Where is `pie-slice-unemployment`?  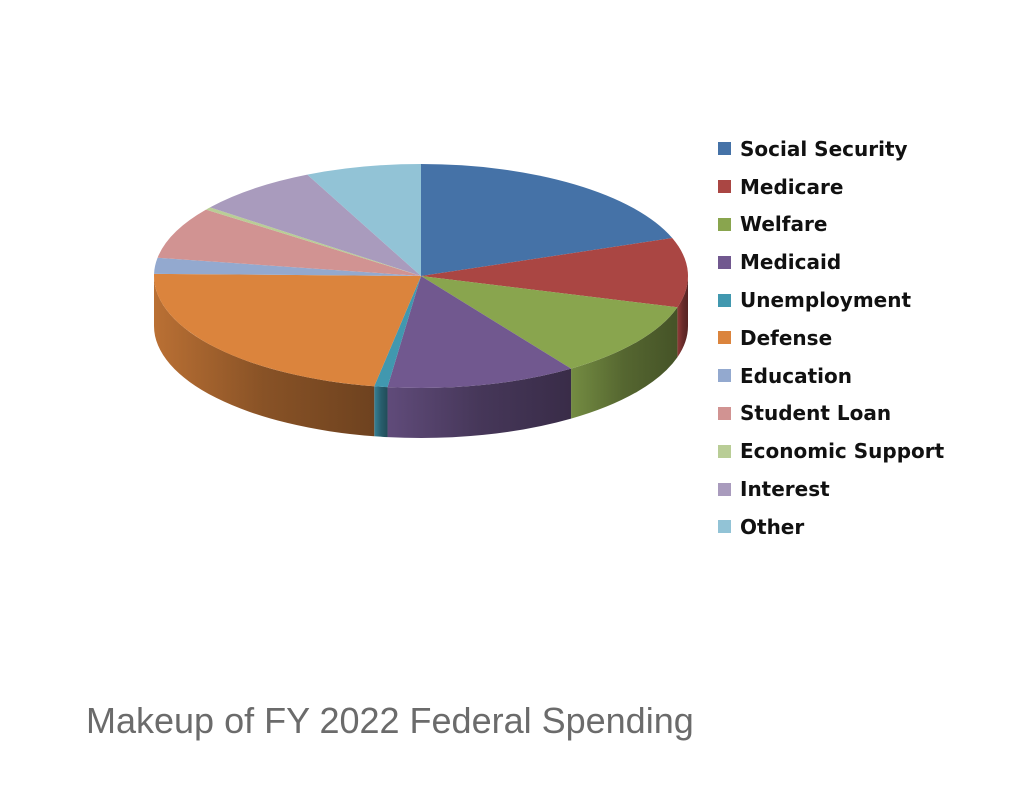 pie-slice-unemployment is located at coordinates (397, 332).